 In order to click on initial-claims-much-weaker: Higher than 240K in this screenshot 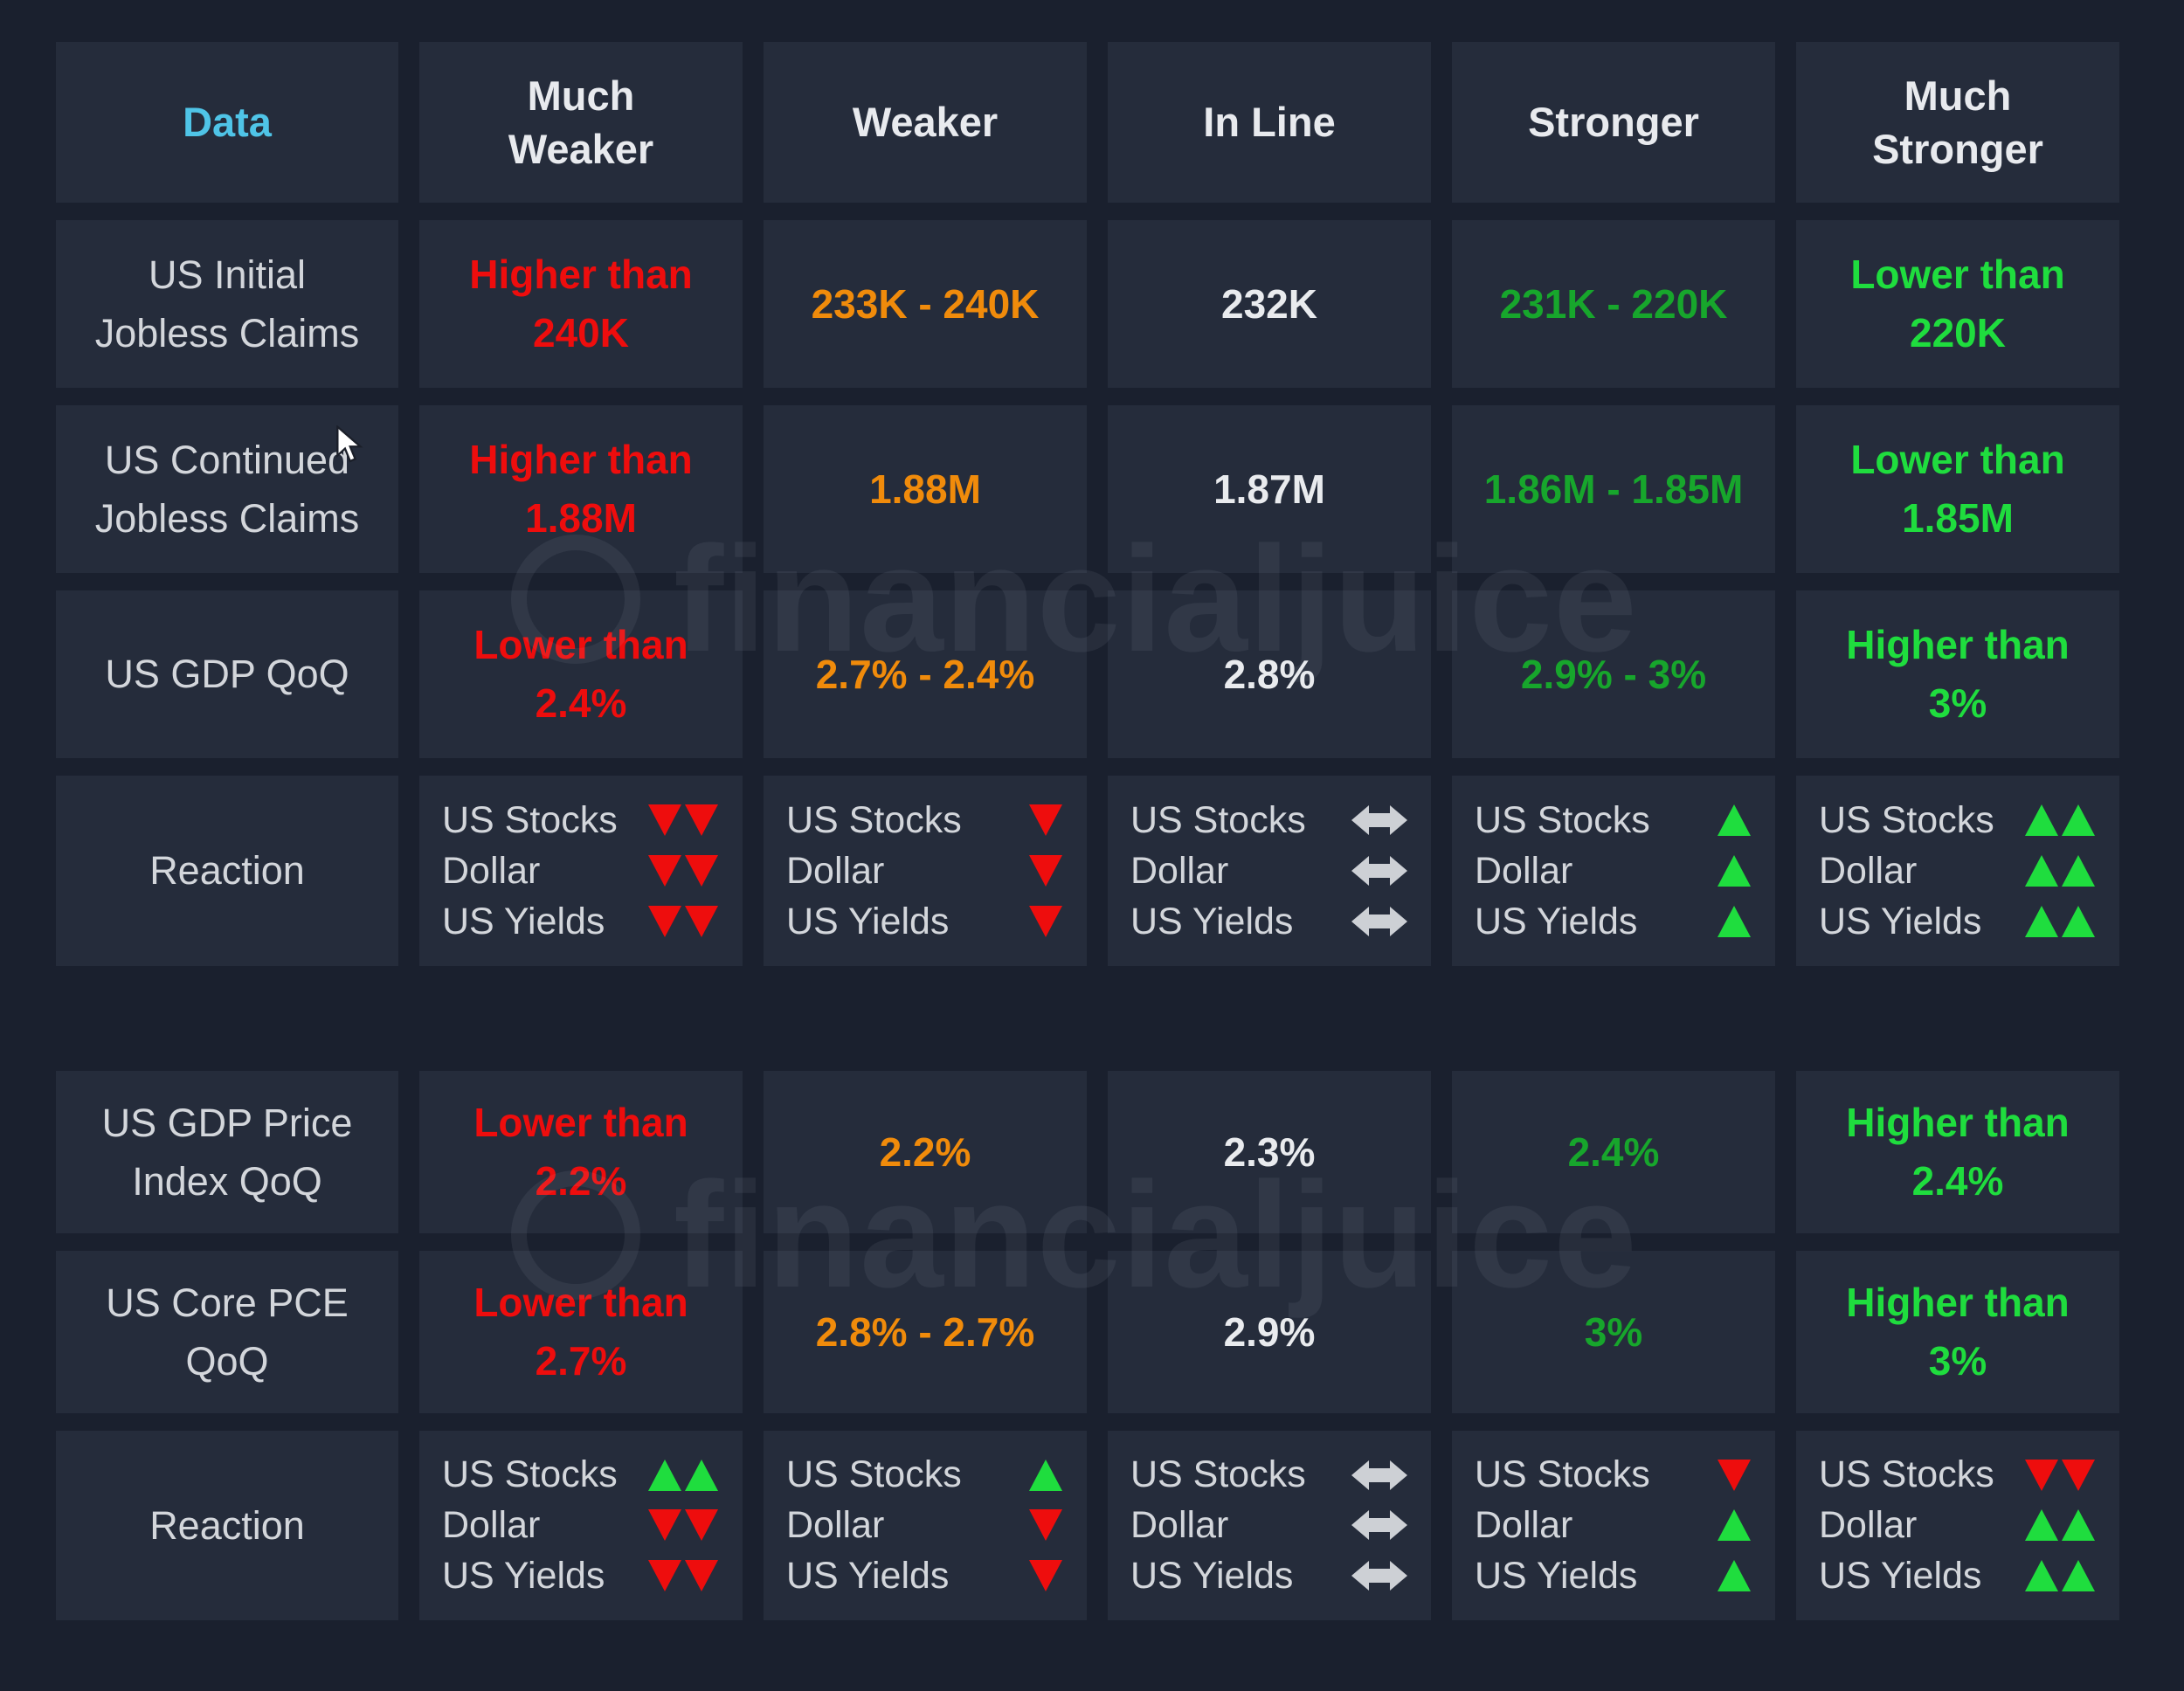, I will do `click(581, 304)`.